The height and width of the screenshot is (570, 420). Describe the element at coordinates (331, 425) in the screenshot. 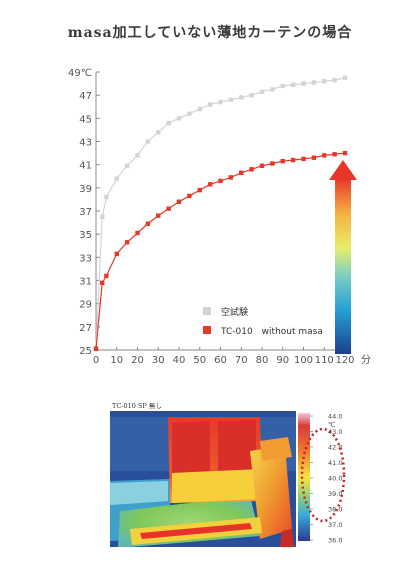

I see `scale-unit: ℃` at that location.